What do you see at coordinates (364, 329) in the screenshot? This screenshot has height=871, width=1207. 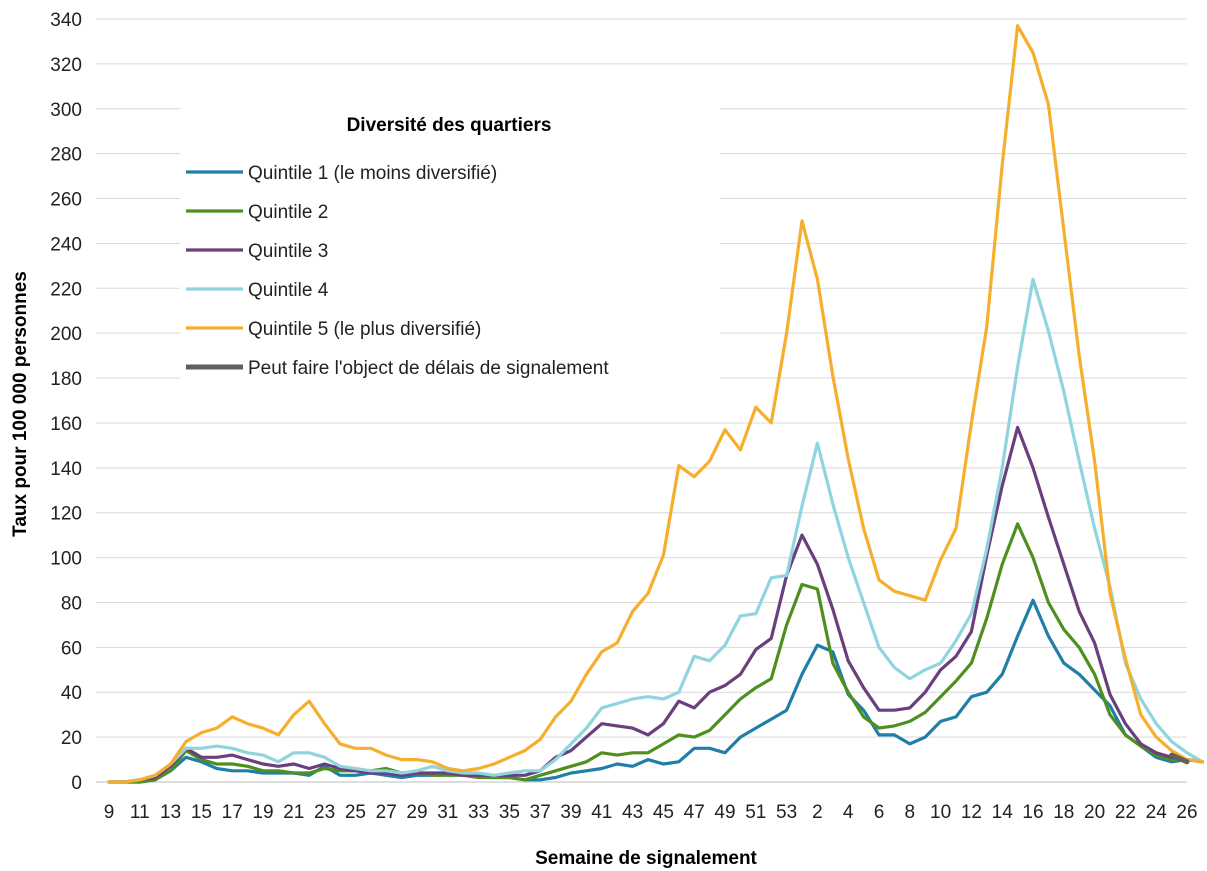 I see `legend-label: Quintile 5 (le plus diversifié)` at bounding box center [364, 329].